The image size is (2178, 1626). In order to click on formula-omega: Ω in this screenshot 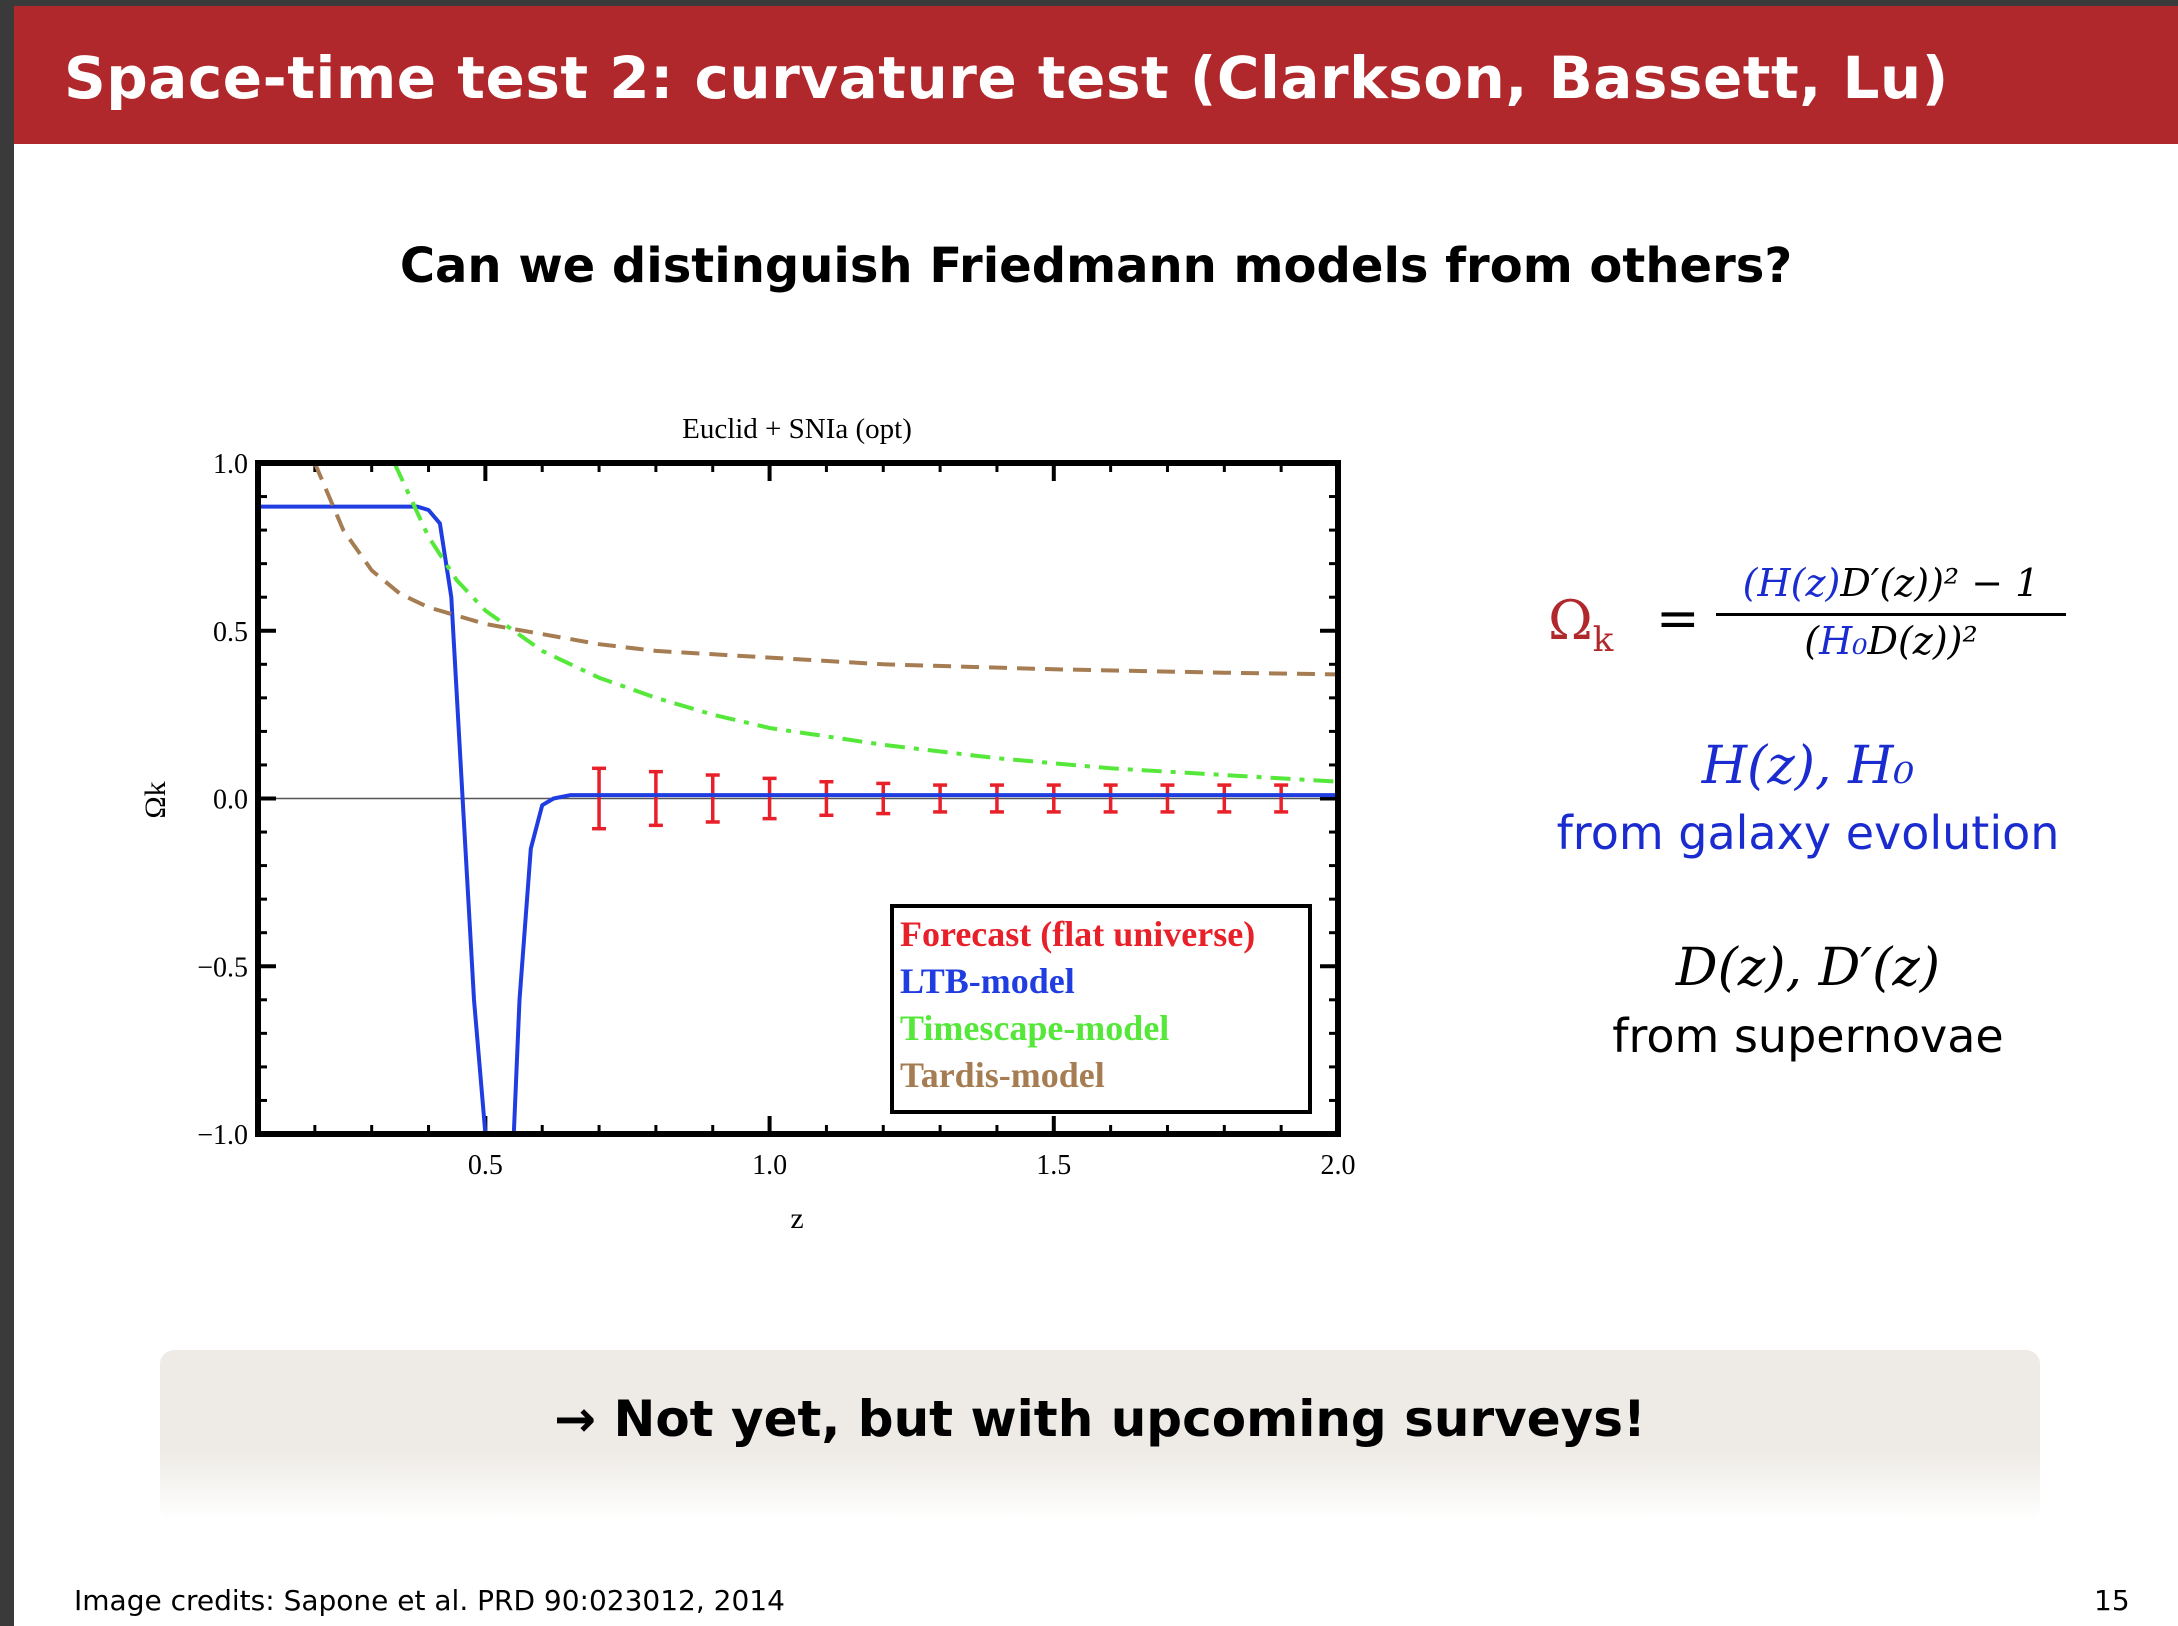, I will do `click(1570, 620)`.